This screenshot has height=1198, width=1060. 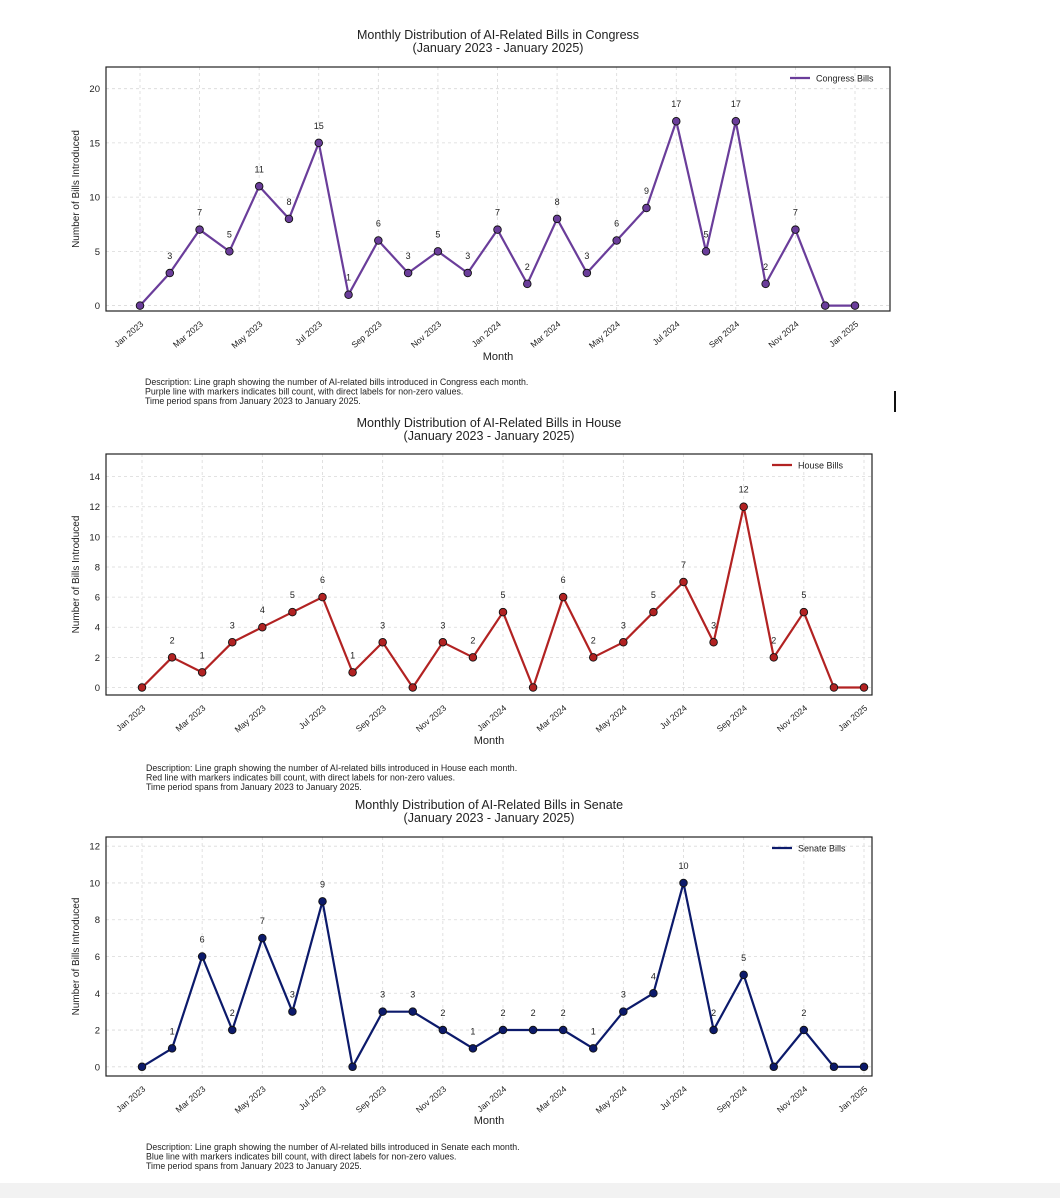 What do you see at coordinates (258, 169) in the screenshot?
I see `data-label: 11` at bounding box center [258, 169].